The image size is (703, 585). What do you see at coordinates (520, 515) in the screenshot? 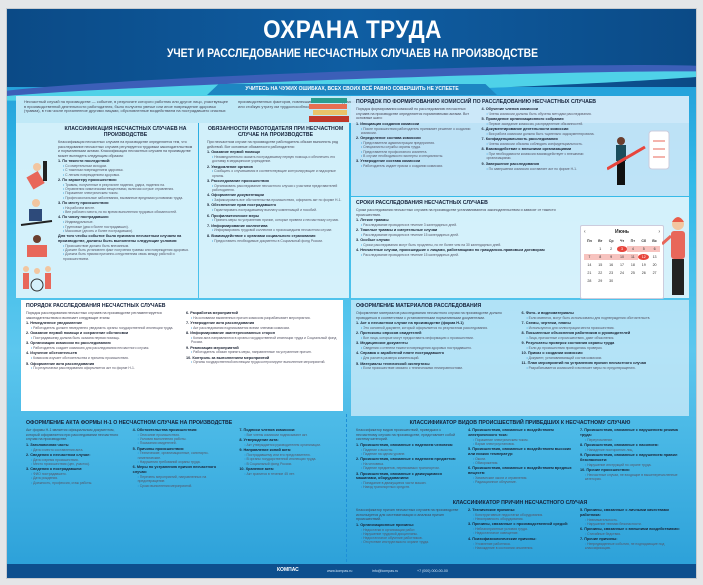
I see `item-line: Конструктивные недостатки оборудования.` at bounding box center [520, 515].